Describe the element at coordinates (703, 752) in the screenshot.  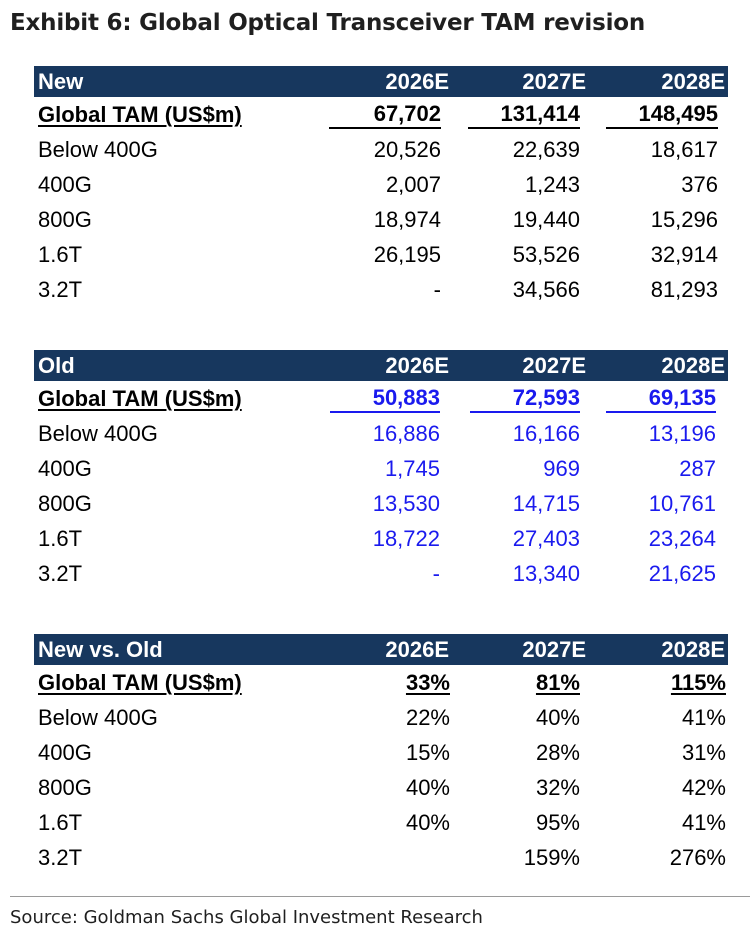
I see `cell-2028e: 31%` at that location.